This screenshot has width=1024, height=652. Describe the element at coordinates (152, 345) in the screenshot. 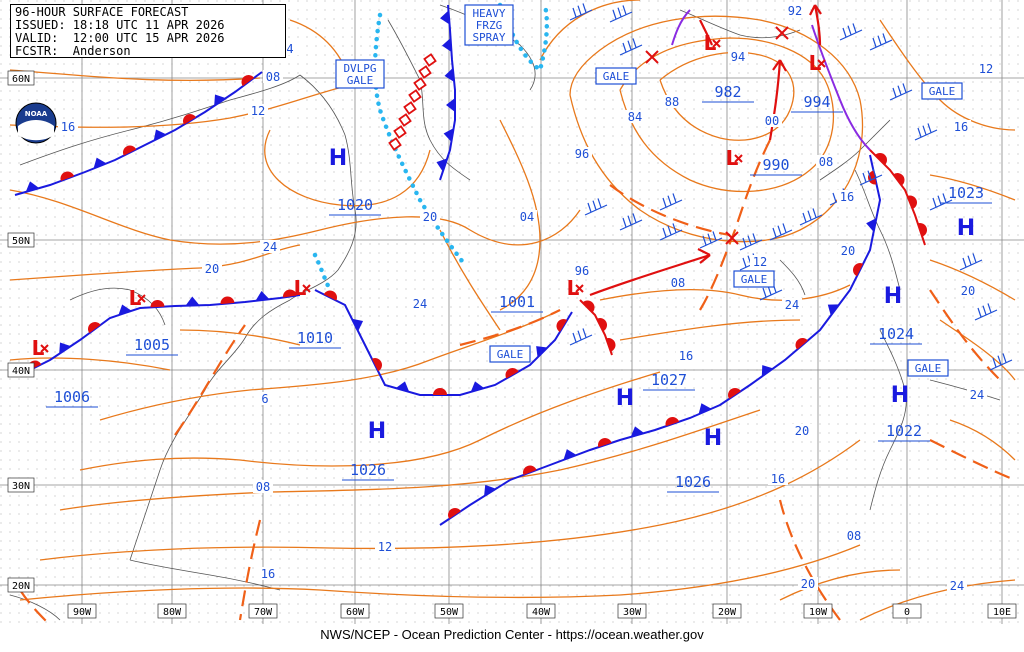

I see `pressure-value: 1005` at that location.